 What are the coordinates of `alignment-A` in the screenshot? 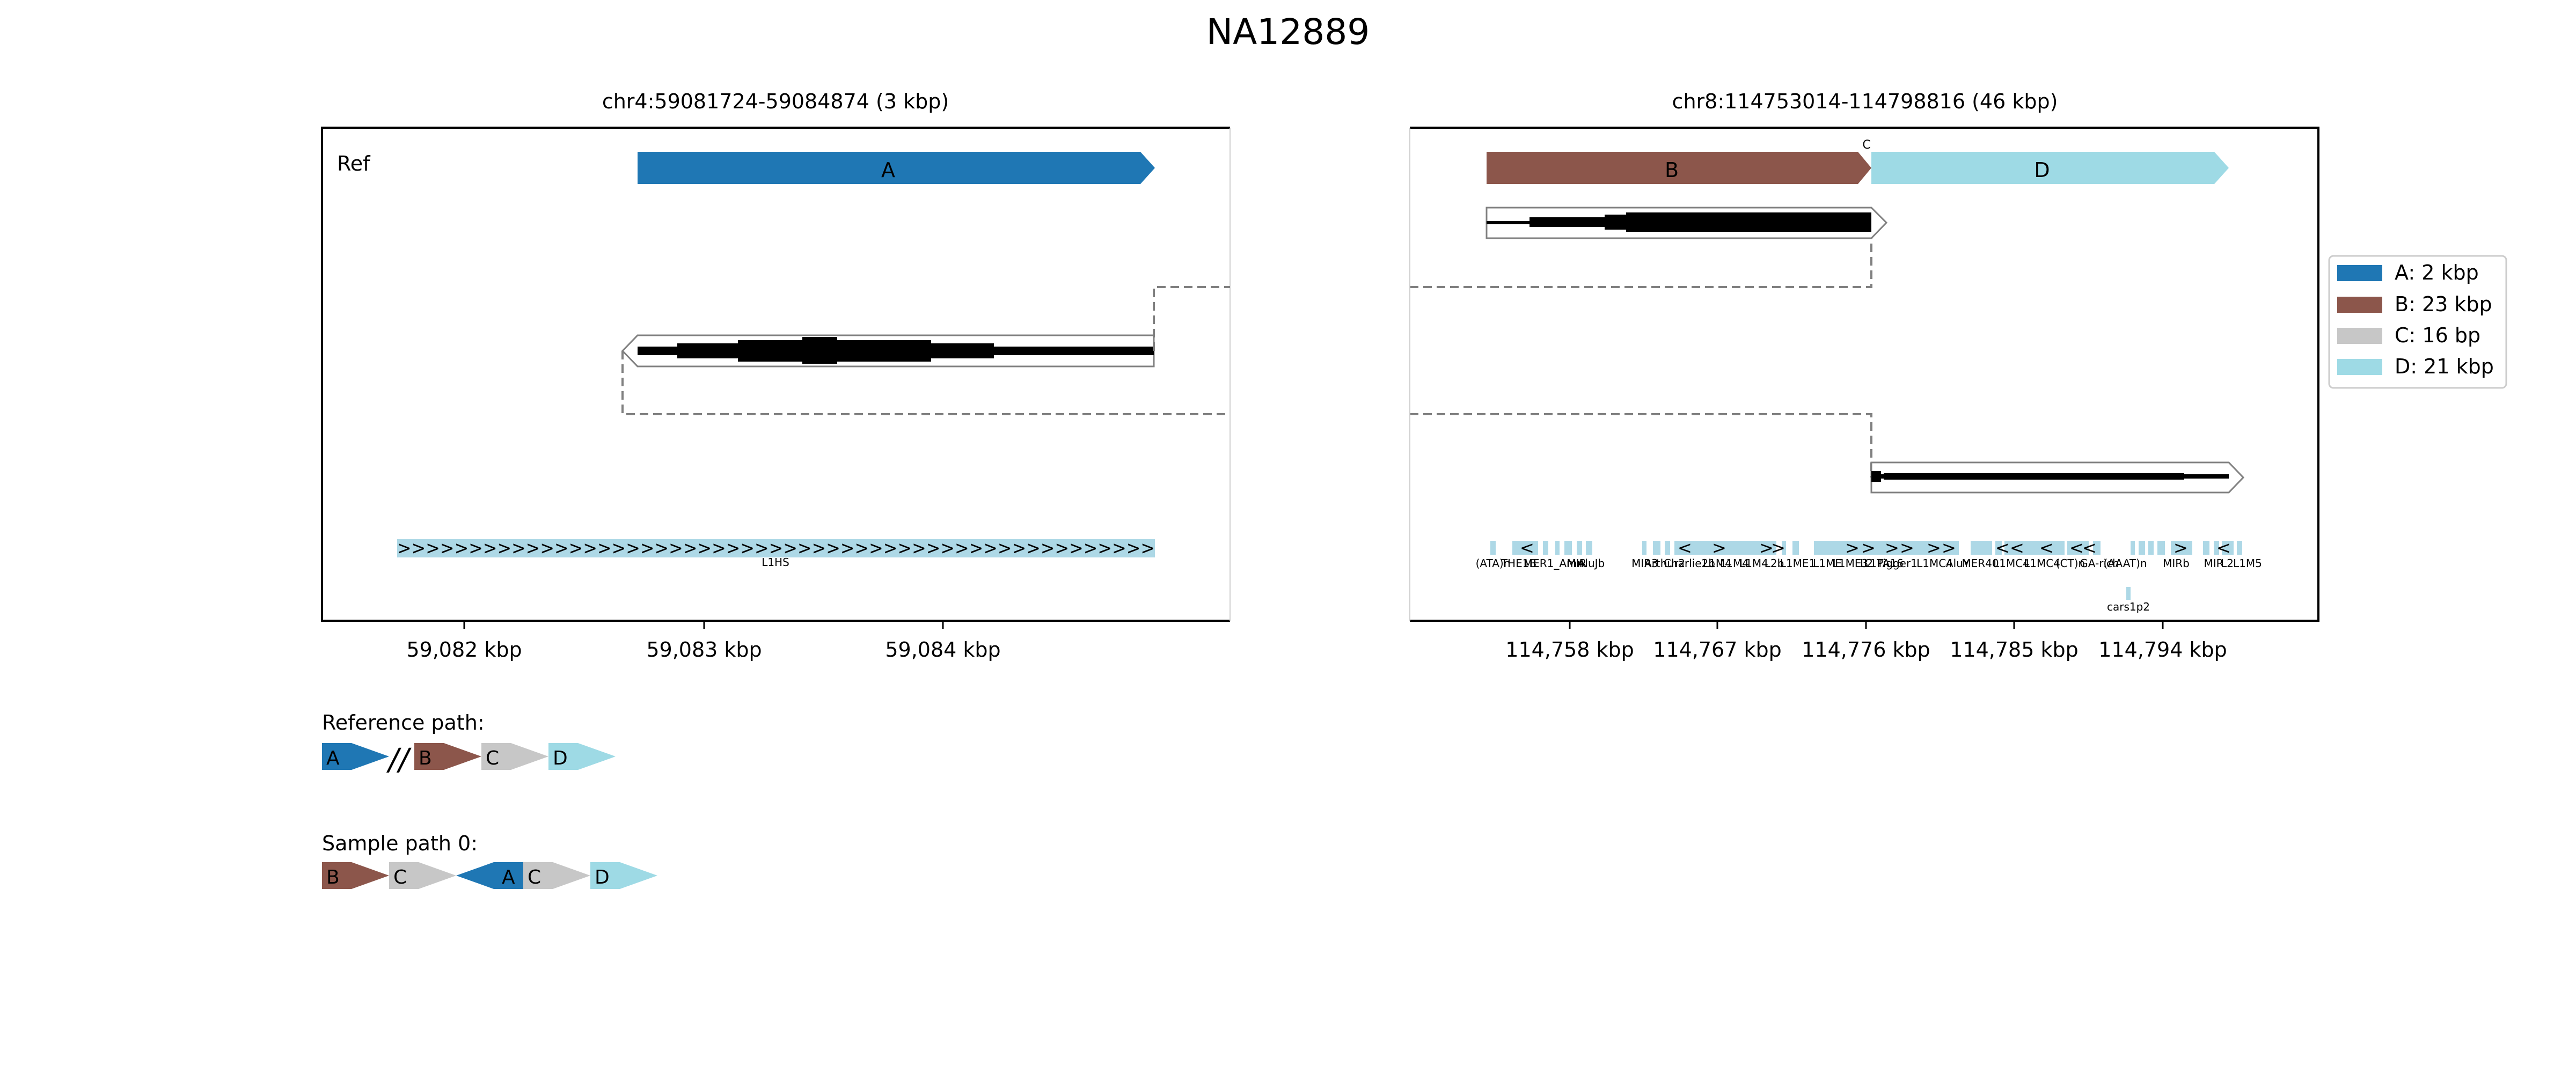 It's located at (888, 351).